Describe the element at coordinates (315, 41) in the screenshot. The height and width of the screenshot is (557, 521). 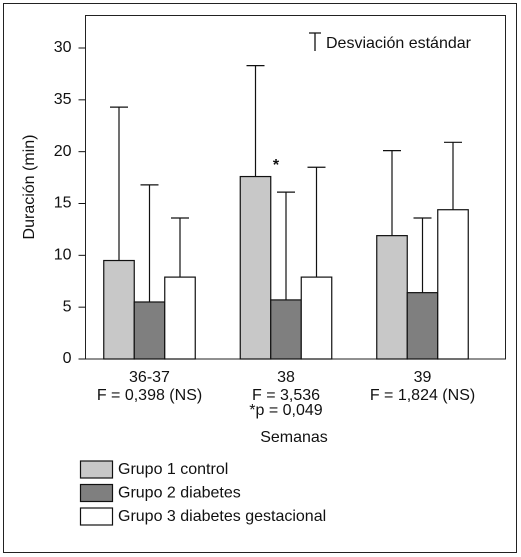
I see `error-legend-symbol` at that location.